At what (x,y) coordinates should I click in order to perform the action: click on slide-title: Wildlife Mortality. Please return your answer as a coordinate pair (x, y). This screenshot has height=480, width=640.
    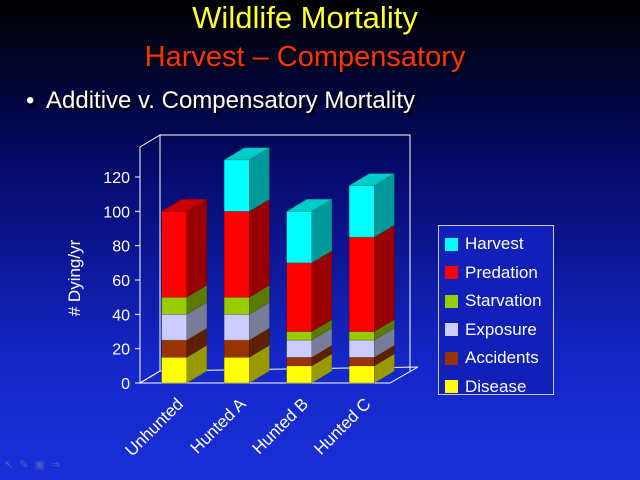
    Looking at the image, I should click on (305, 17).